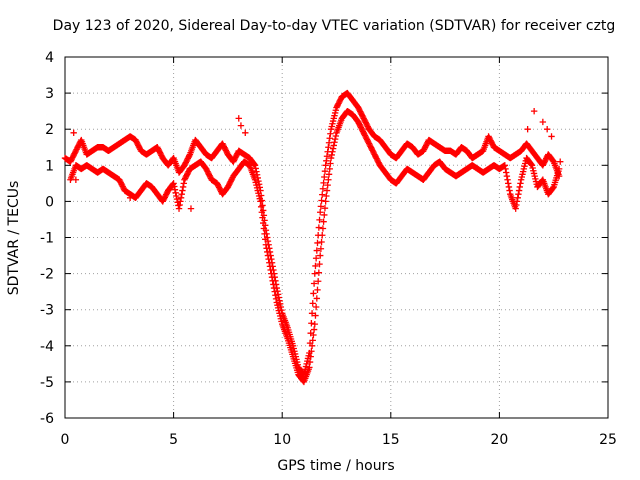 The image size is (640, 480). I want to click on y-tick-label: 2, so click(49, 130).